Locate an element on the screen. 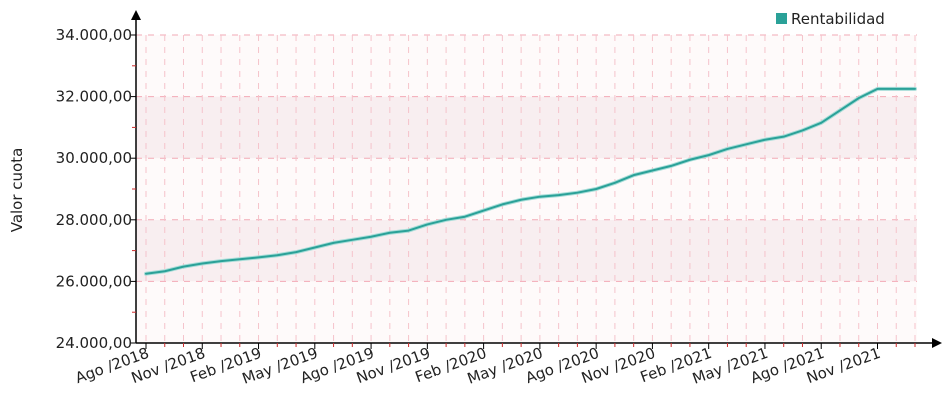 This screenshot has width=943, height=416. legend: Rentabilidad is located at coordinates (830, 19).